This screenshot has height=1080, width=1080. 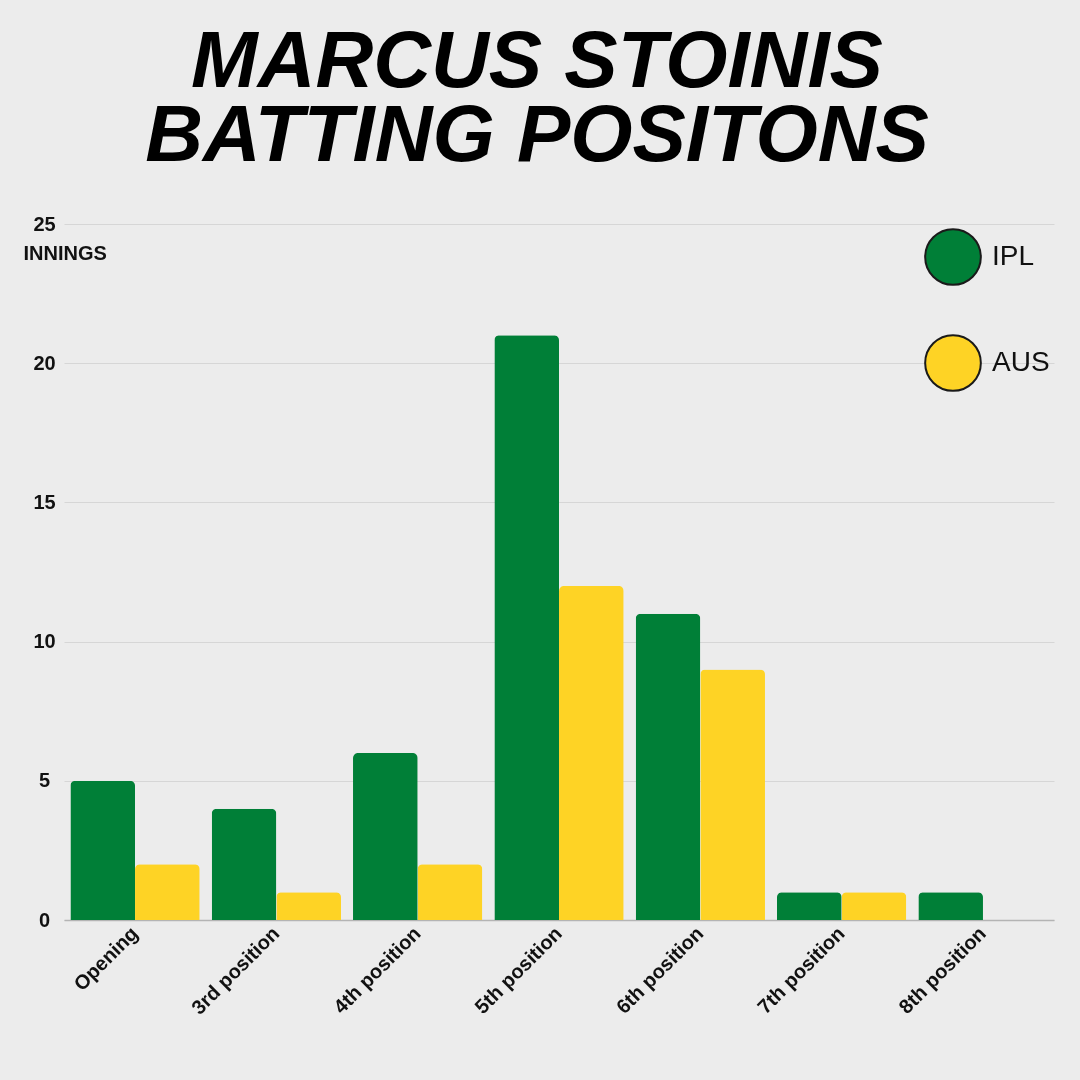 What do you see at coordinates (1013, 255) in the screenshot?
I see `legend-label: IPL` at bounding box center [1013, 255].